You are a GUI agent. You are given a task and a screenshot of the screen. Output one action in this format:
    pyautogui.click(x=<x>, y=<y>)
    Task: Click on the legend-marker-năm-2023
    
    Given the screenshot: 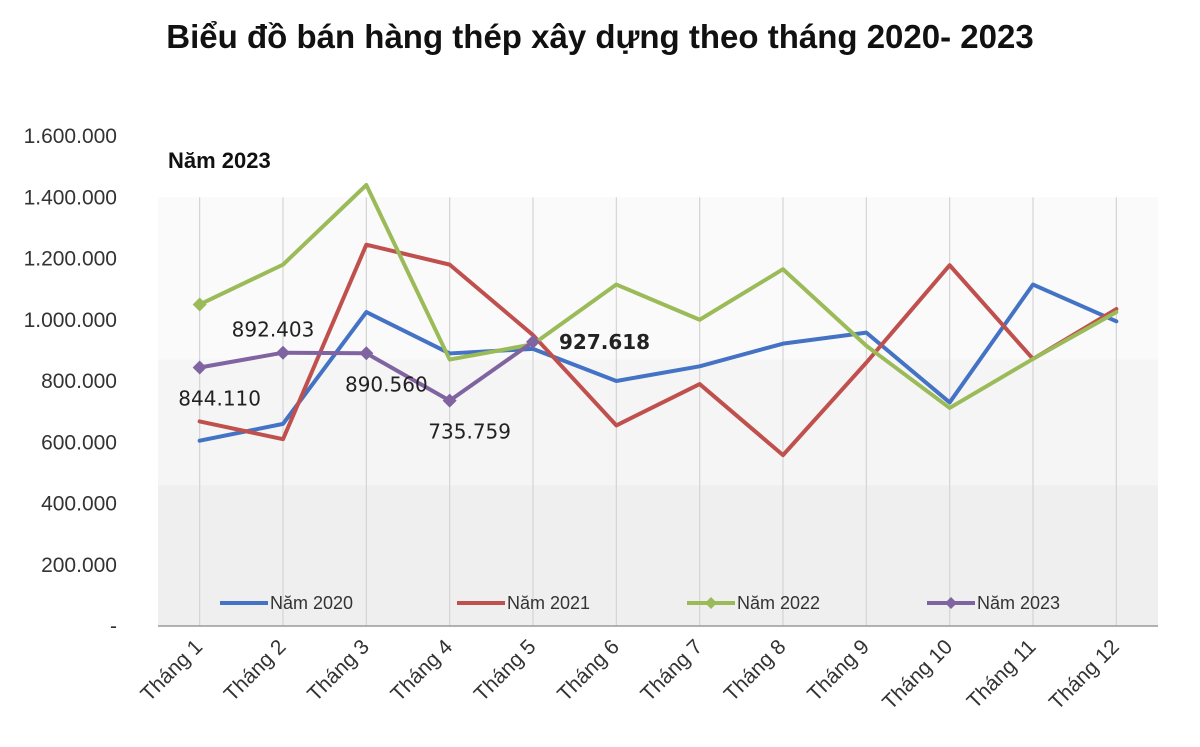 What is the action you would take?
    pyautogui.click(x=951, y=603)
    